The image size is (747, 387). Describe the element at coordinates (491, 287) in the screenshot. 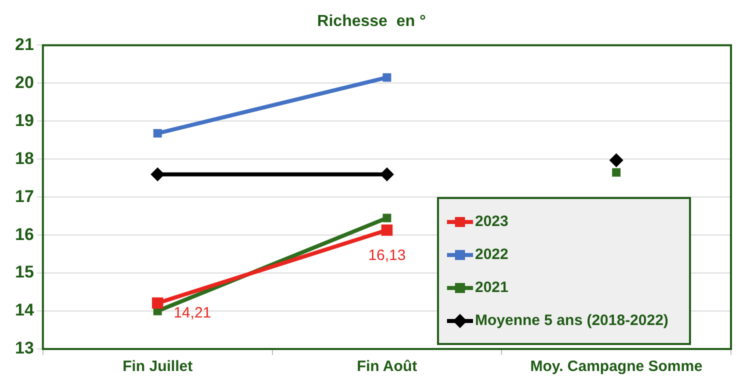

I see `legend-label: 2021` at that location.